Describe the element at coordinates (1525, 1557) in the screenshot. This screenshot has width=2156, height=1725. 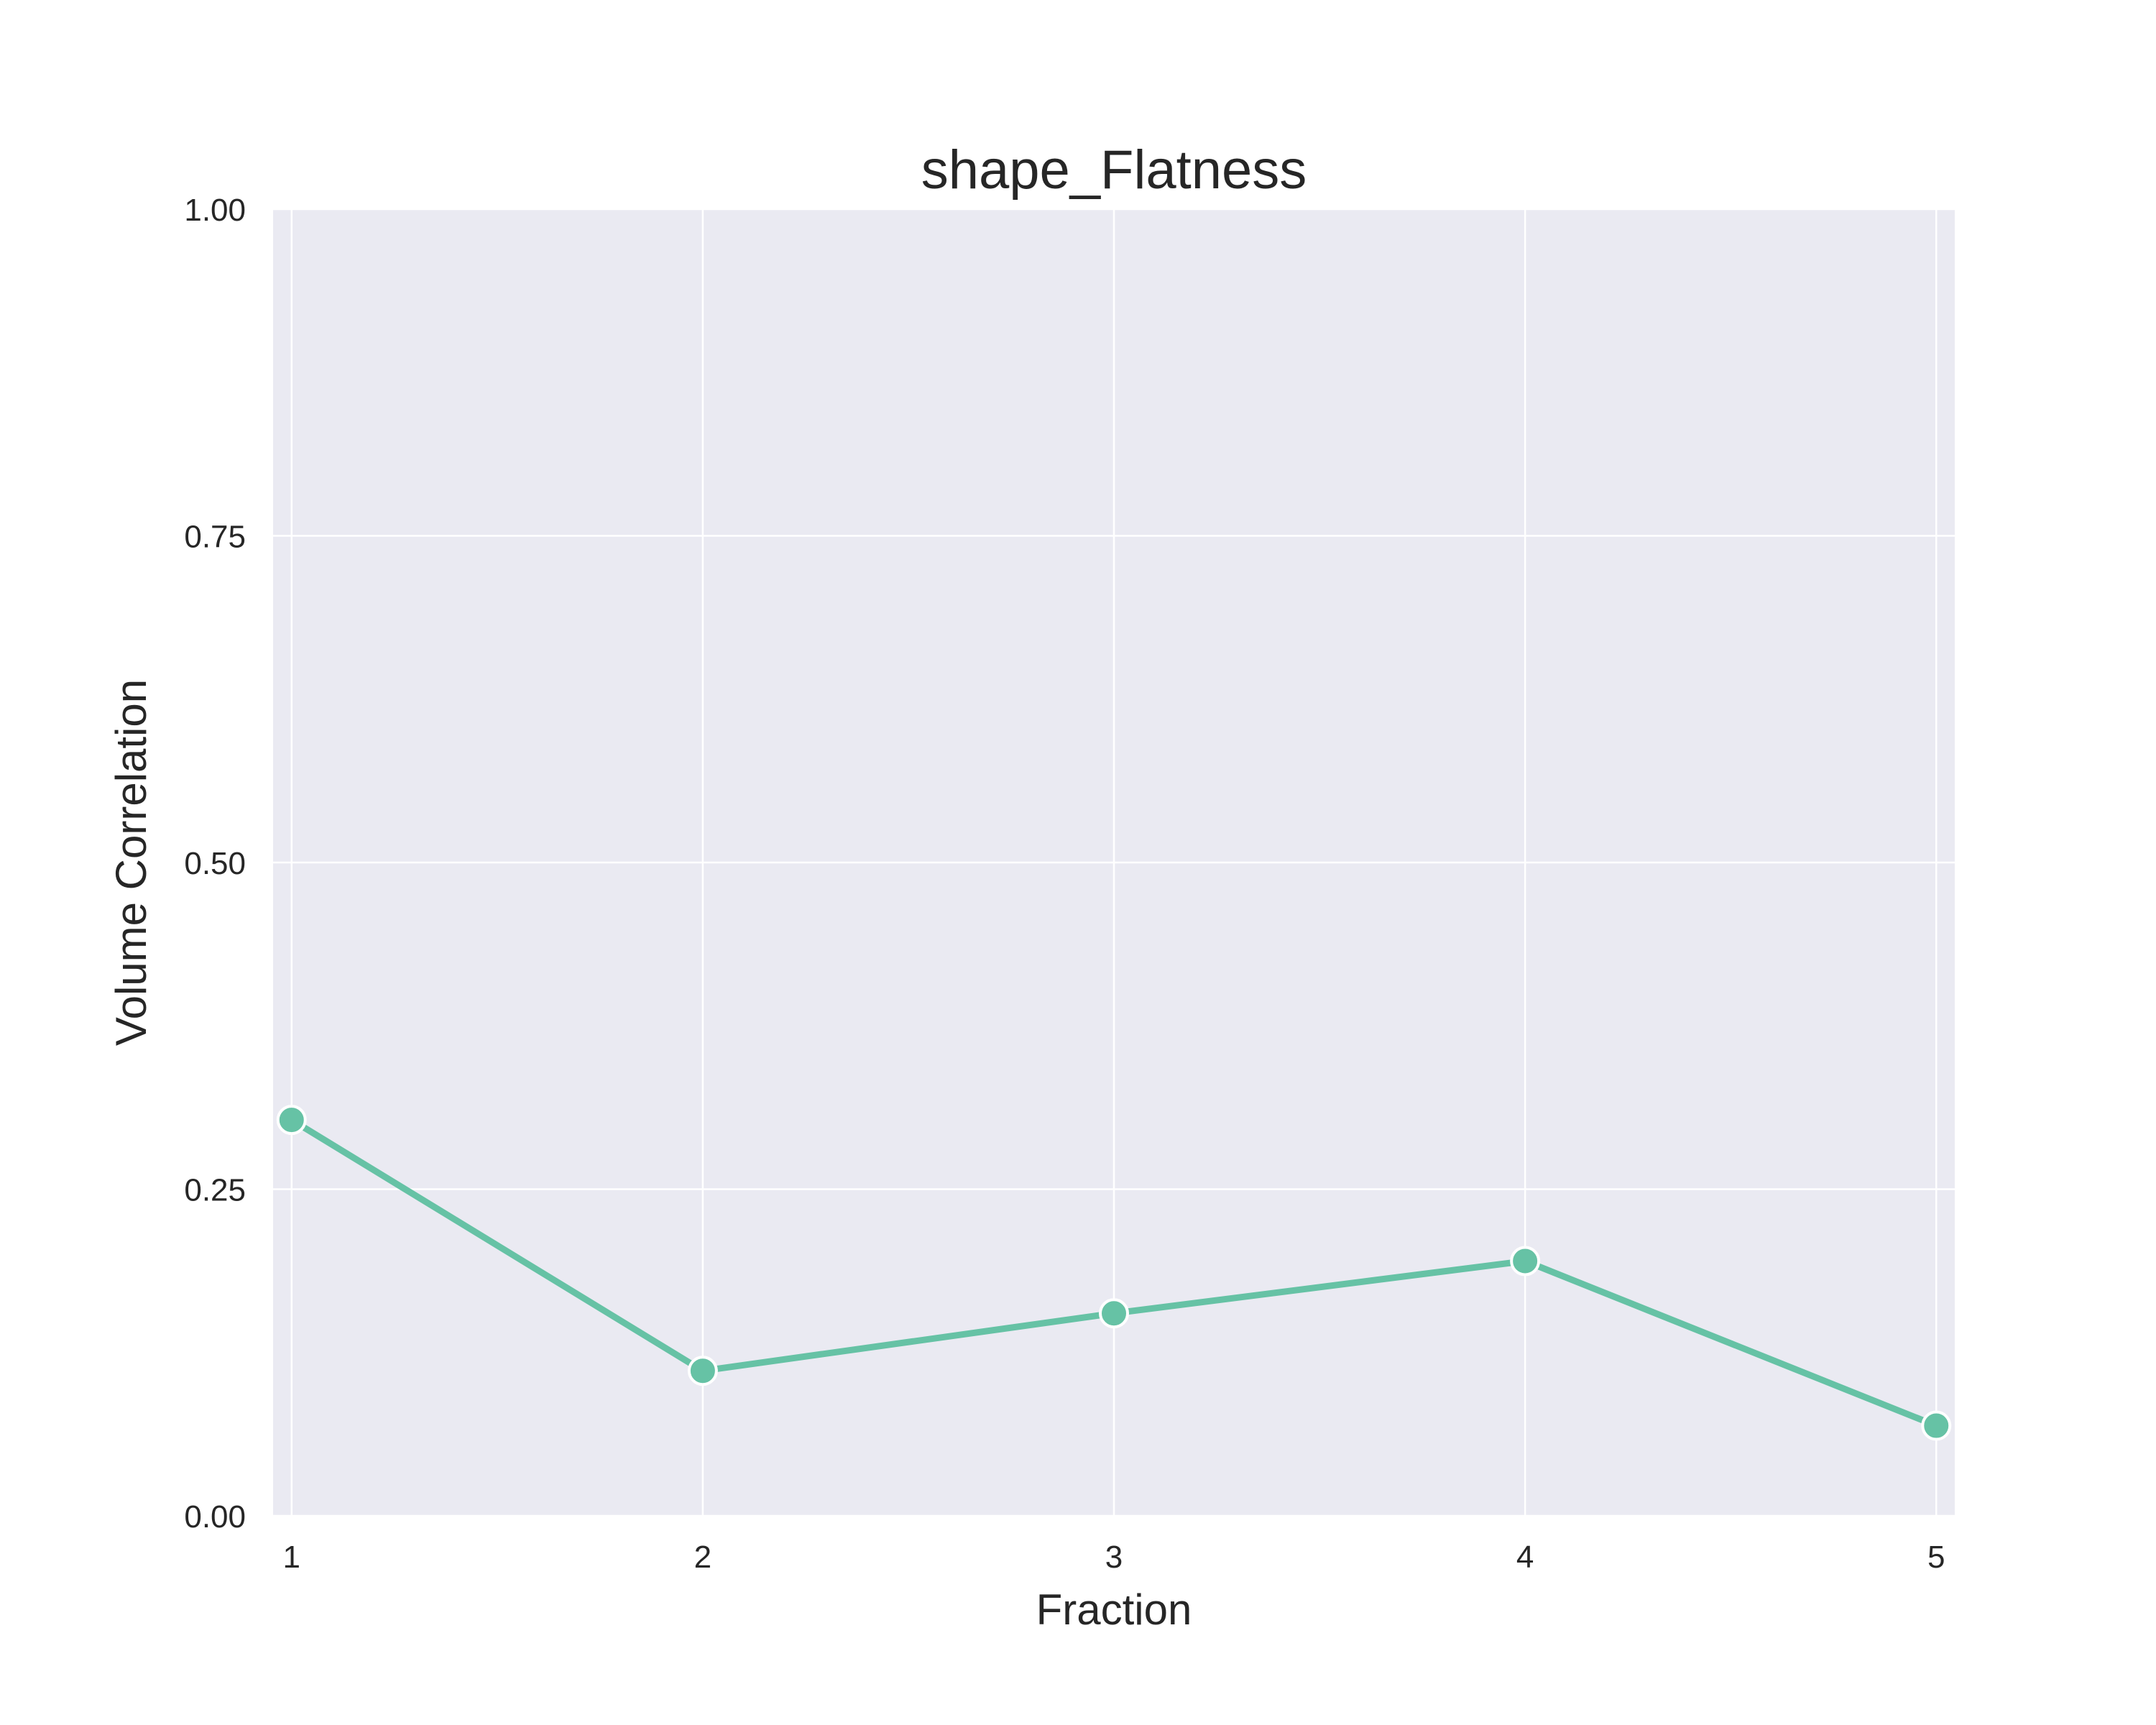
I see `x-tick-label: 4` at that location.